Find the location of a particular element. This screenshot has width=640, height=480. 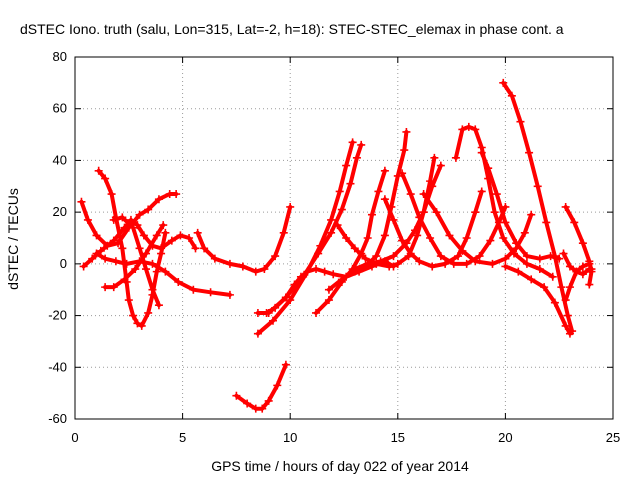

x-axis-label: GPS time / hours of day 022 of year 2014 is located at coordinates (340, 466).